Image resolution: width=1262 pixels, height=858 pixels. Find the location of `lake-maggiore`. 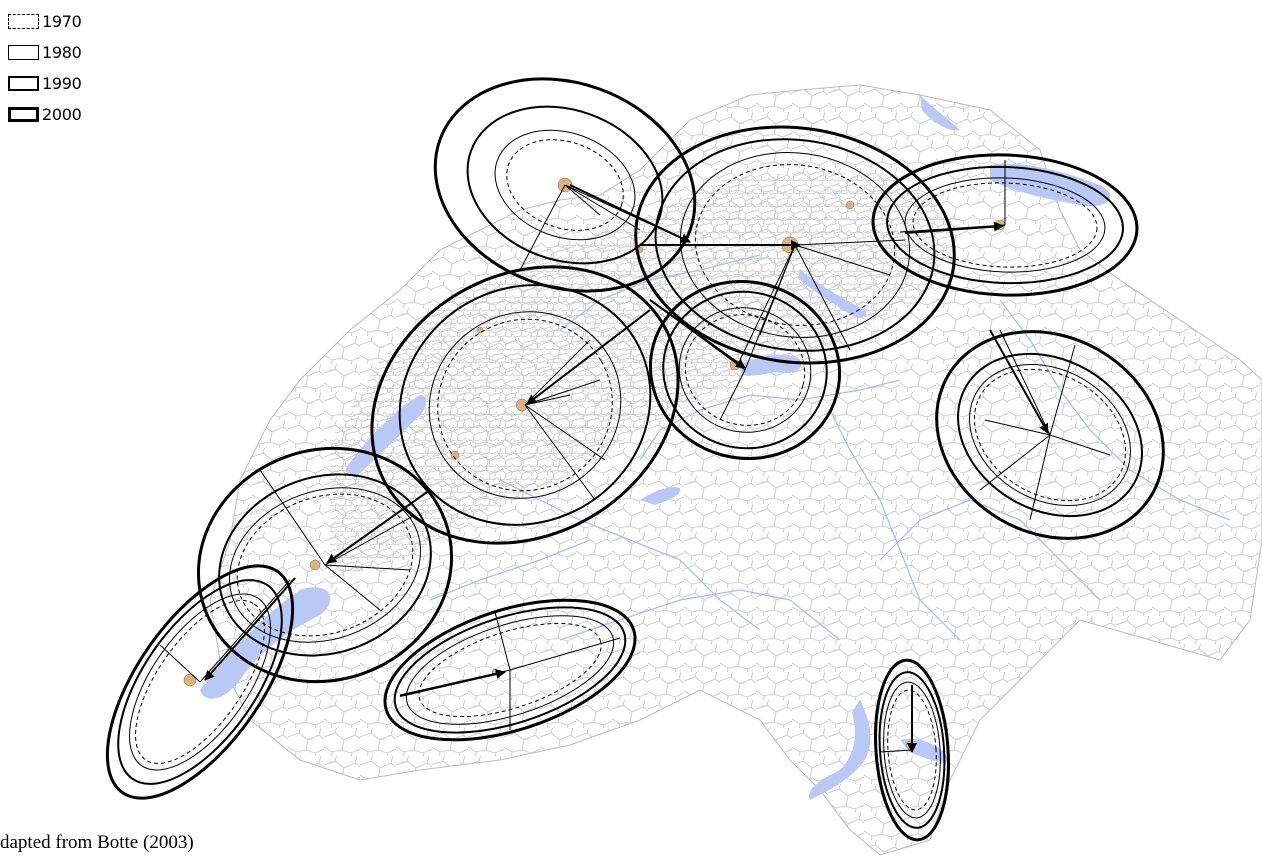

lake-maggiore is located at coordinates (840, 750).